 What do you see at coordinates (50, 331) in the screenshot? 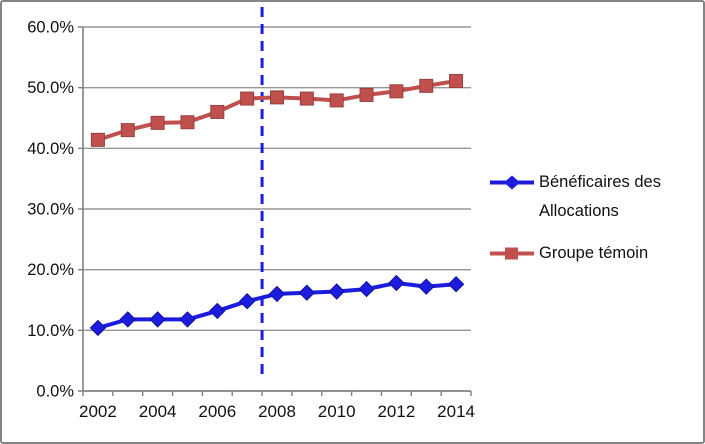
I see `y-axis-label: 10.0%` at bounding box center [50, 331].